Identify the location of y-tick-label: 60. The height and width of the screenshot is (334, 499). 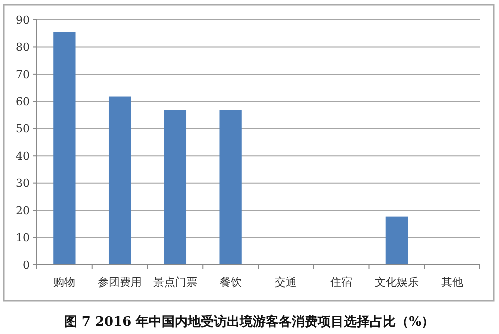
(23, 102).